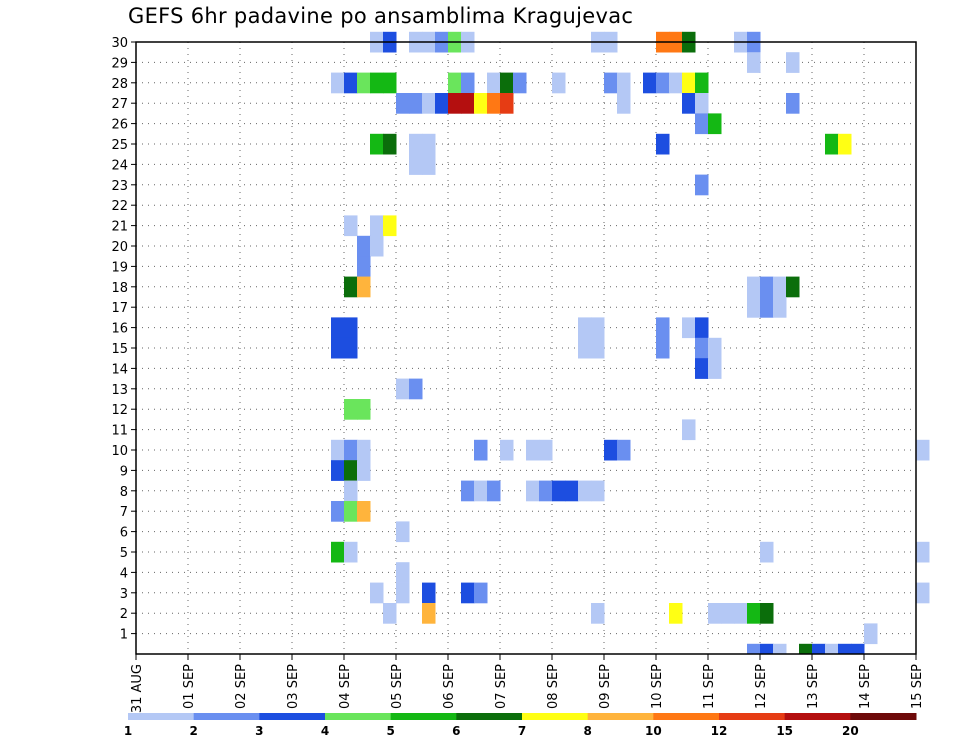 This screenshot has height=742, width=960. I want to click on y-tick-label: 11, so click(119, 431).